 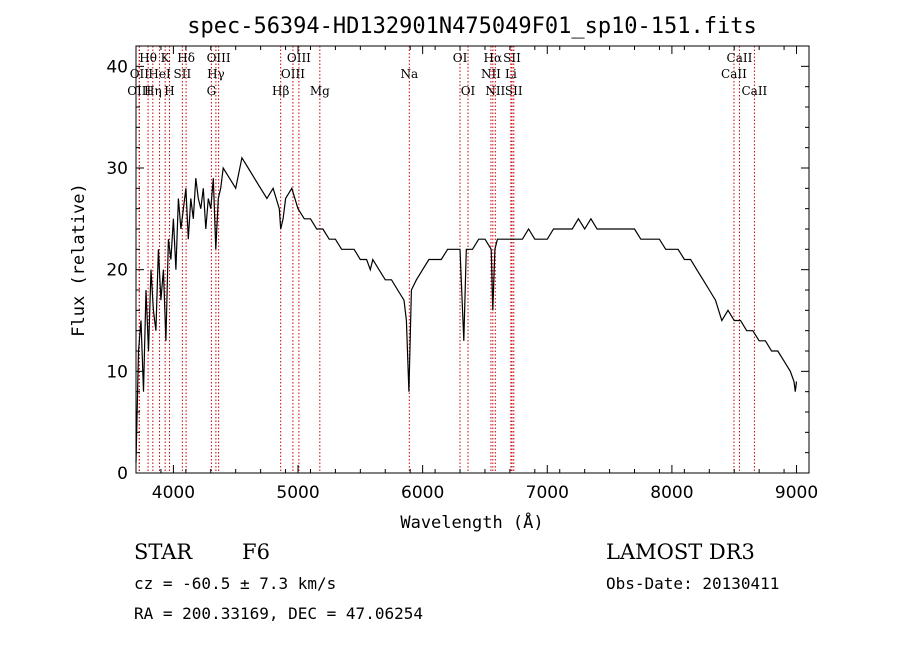 I want to click on line-label-0: Hθ, so click(x=148, y=58).